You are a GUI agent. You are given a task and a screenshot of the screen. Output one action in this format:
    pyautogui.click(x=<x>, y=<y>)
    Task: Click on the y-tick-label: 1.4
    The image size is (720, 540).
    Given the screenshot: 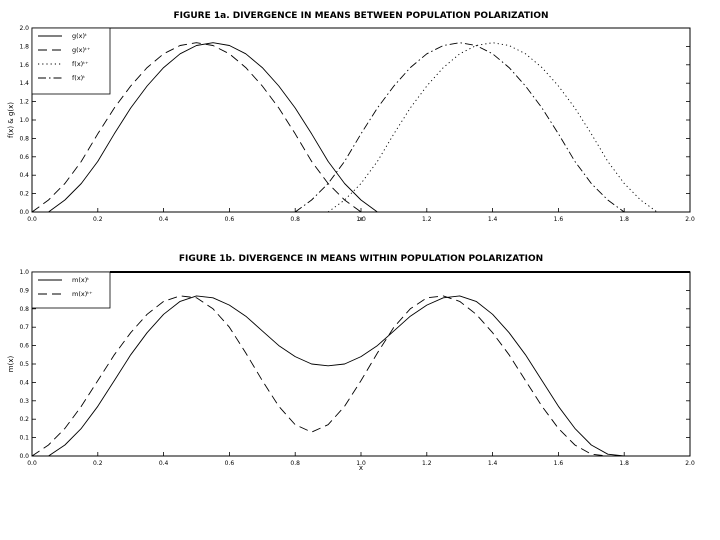 What is the action you would take?
    pyautogui.click(x=24, y=83)
    